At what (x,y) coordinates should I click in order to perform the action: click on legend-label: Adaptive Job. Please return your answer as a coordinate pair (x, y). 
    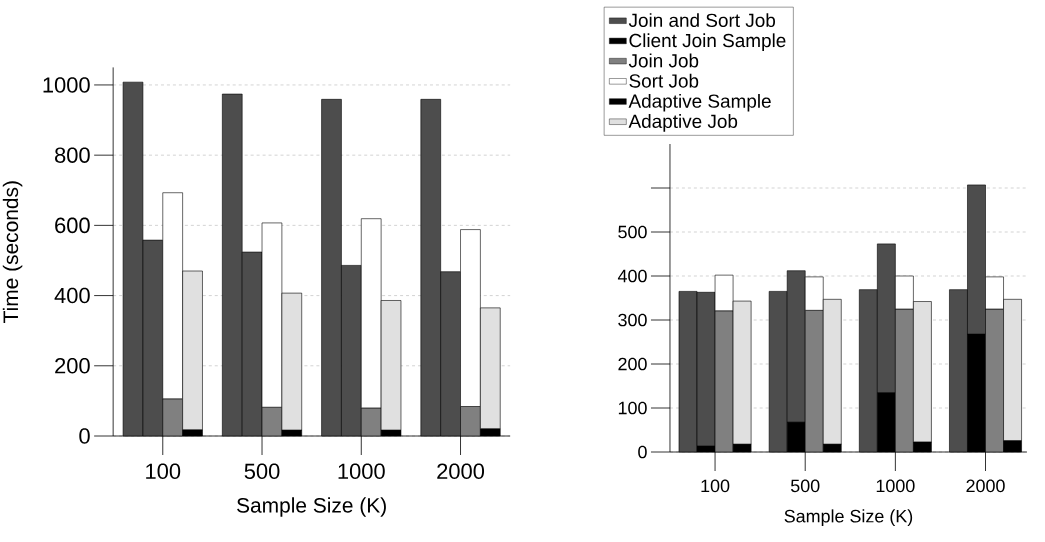
    Looking at the image, I should click on (683, 123).